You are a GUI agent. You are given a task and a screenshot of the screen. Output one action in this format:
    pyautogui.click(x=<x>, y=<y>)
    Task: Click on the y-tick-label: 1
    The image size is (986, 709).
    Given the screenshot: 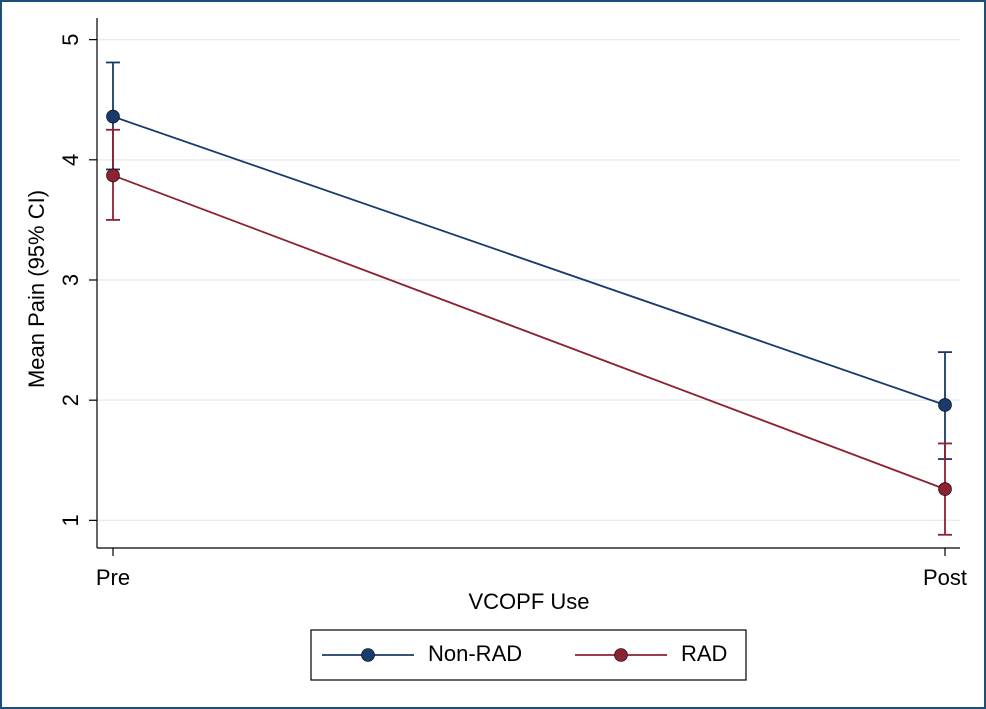 What is the action you would take?
    pyautogui.click(x=70, y=520)
    